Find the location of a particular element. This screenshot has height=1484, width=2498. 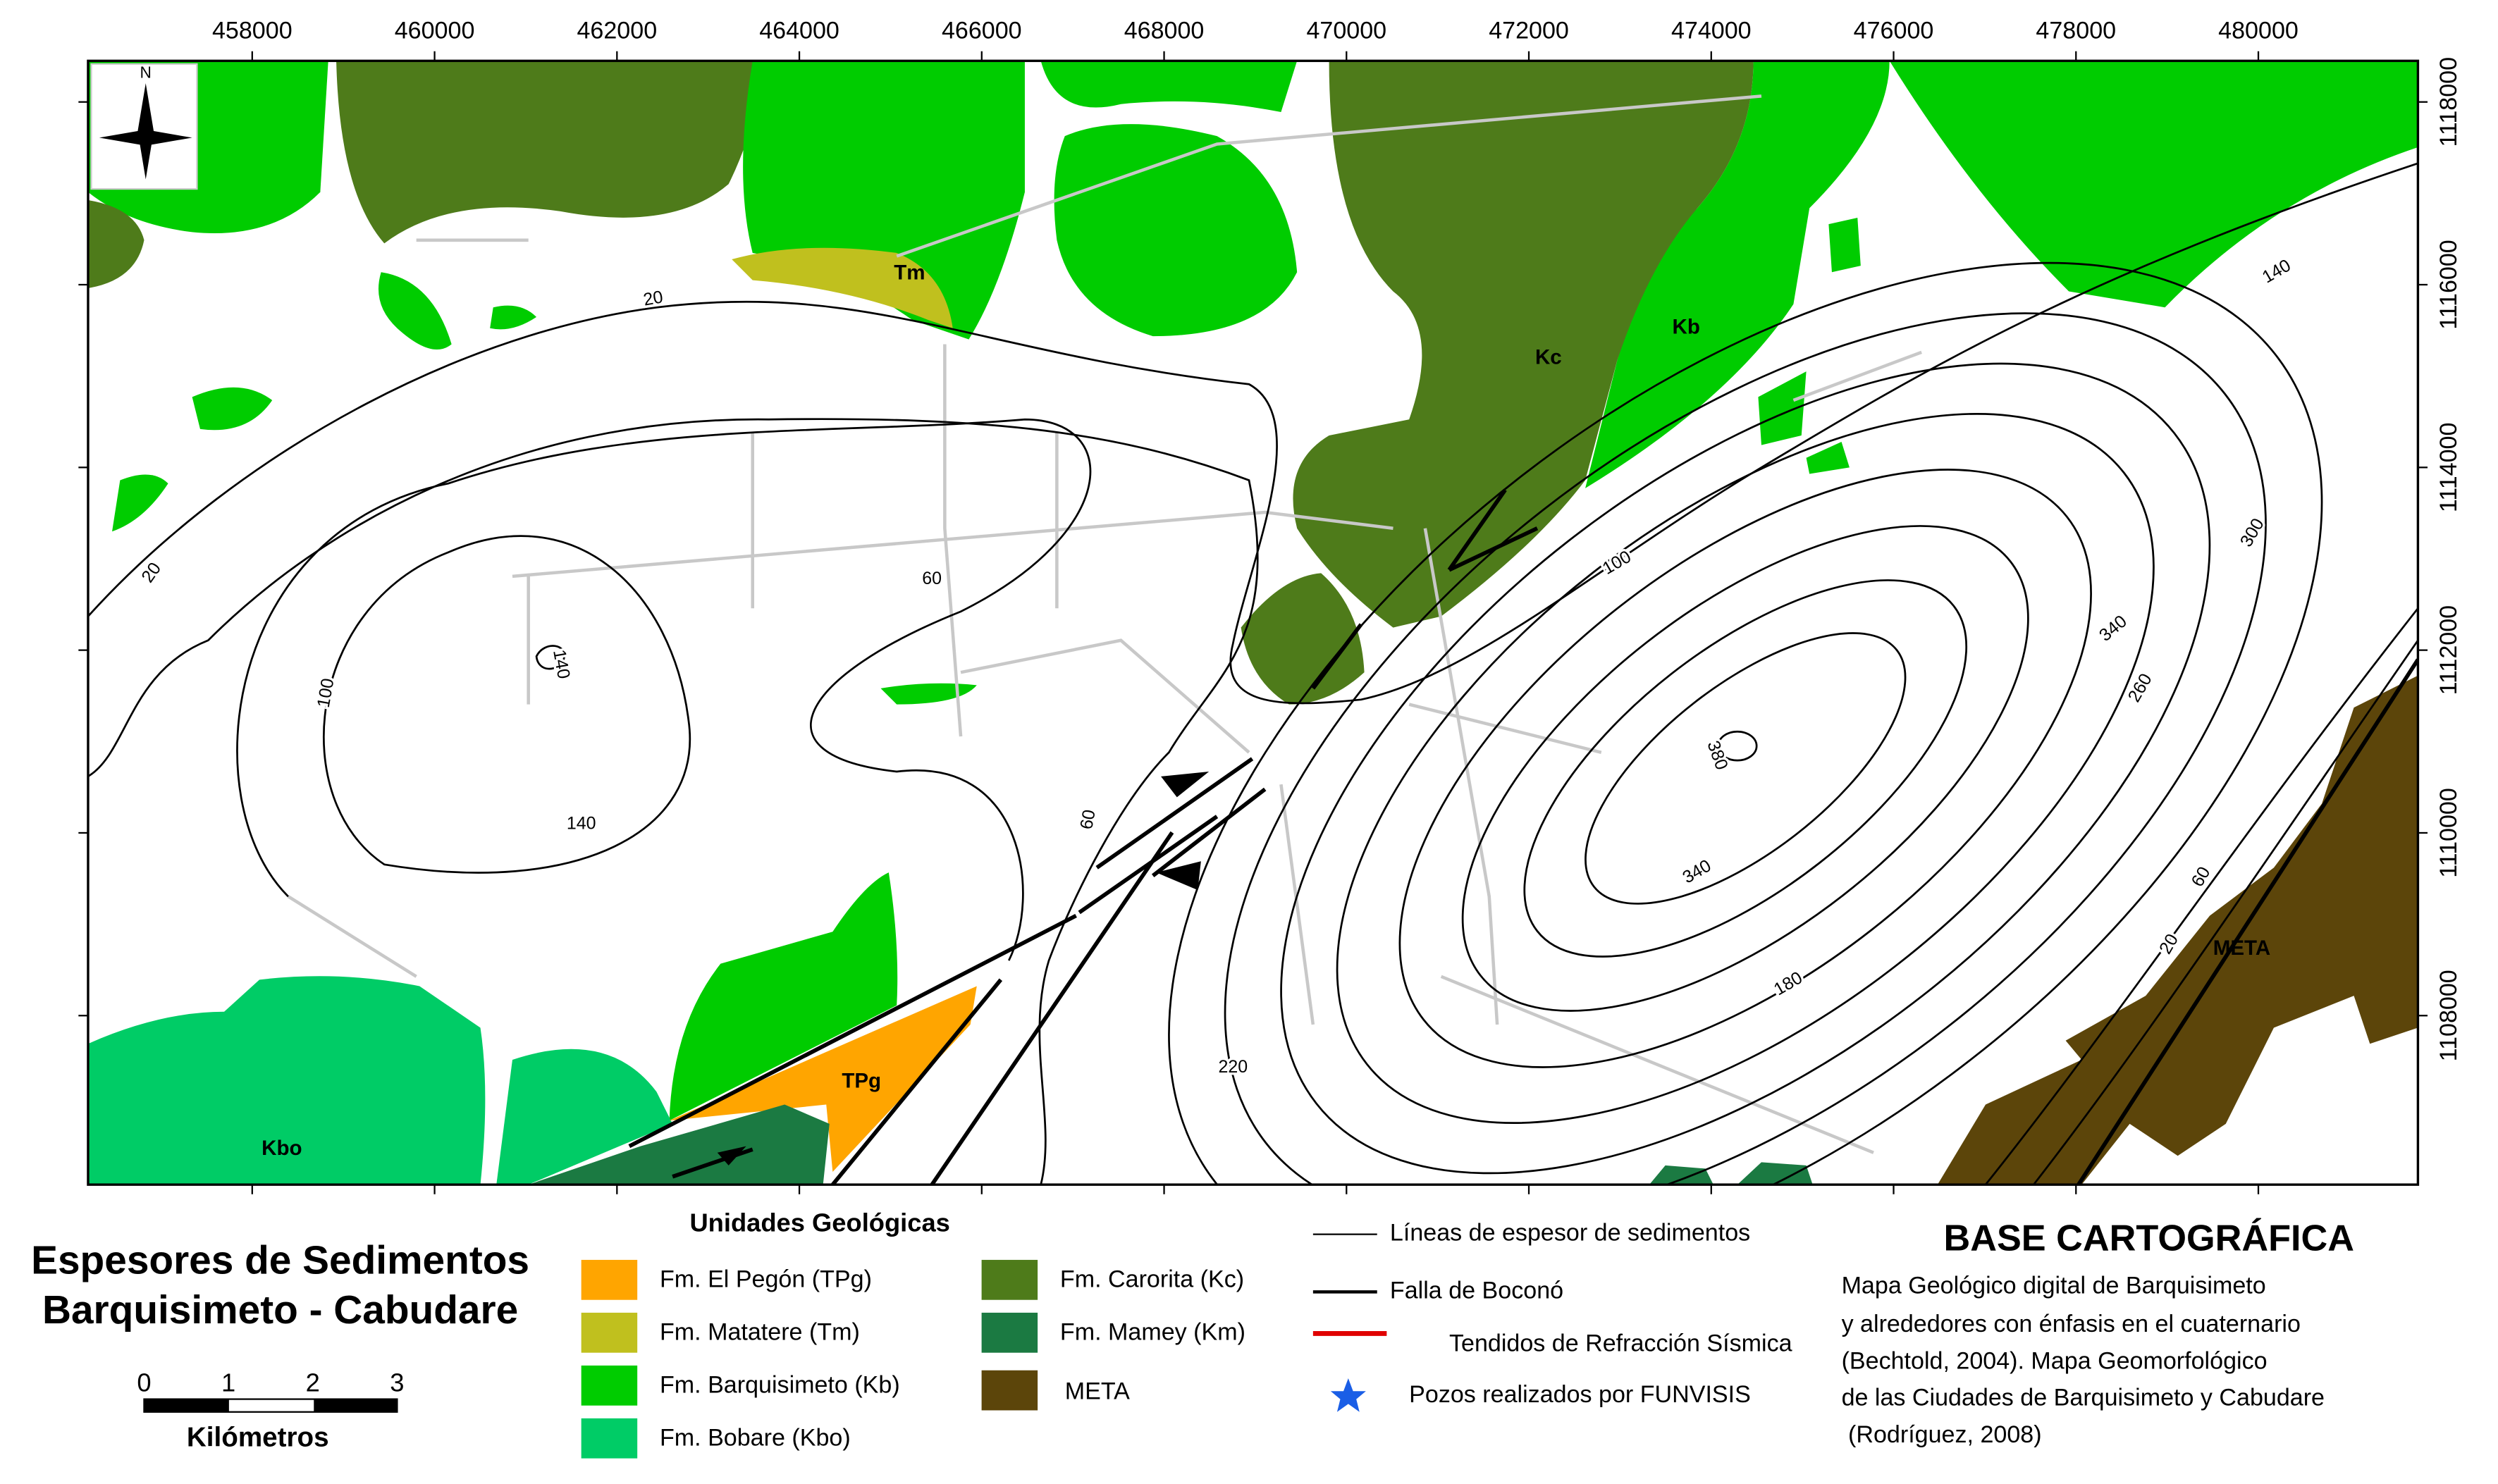

contour-label: 140 is located at coordinates (581, 824).